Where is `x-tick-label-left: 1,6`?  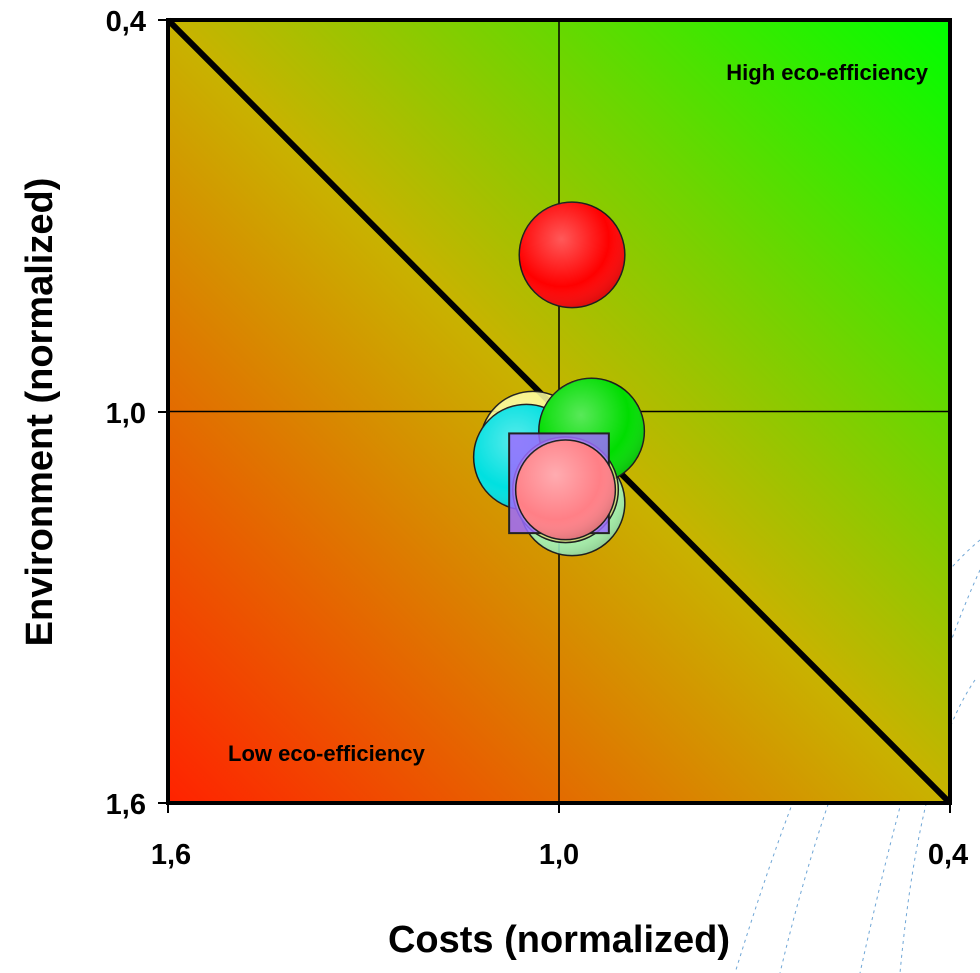 x-tick-label-left: 1,6 is located at coordinates (171, 855).